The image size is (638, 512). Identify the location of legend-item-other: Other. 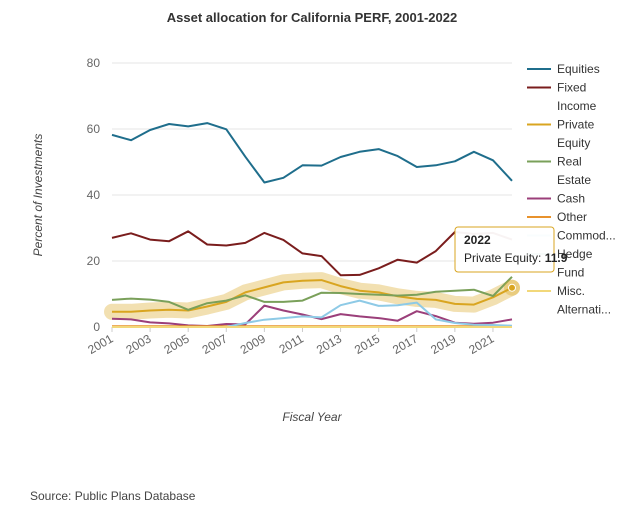
(557, 217).